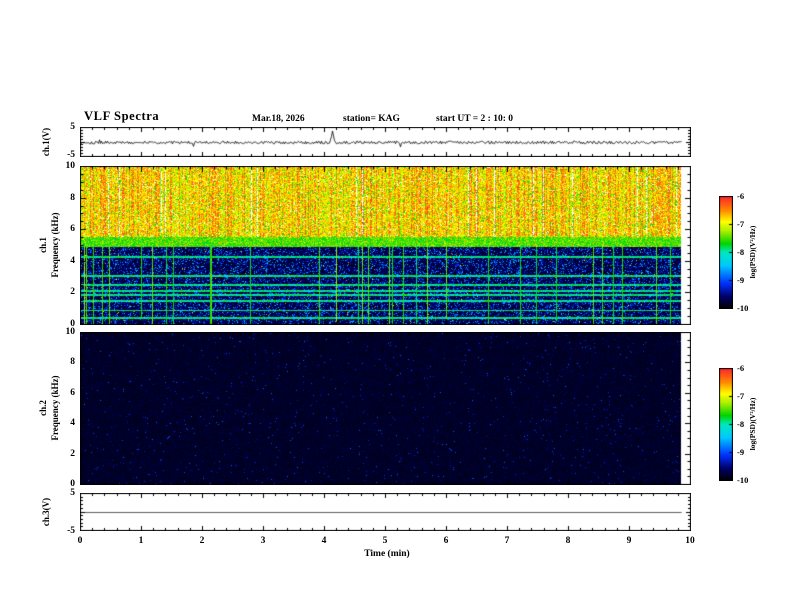 The width and height of the screenshot is (792, 612). Describe the element at coordinates (141, 541) in the screenshot. I see `x-tick-label: 1` at that location.